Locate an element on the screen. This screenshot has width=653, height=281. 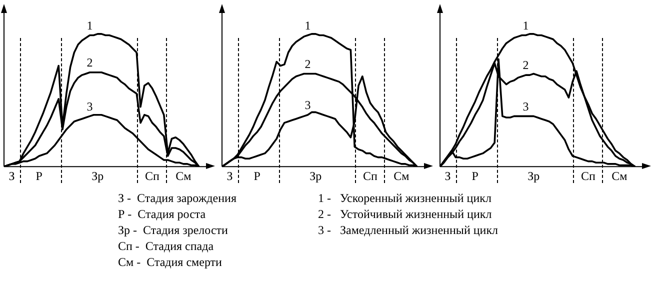
text: З - Стадия зарождения is located at coordinates (177, 198).